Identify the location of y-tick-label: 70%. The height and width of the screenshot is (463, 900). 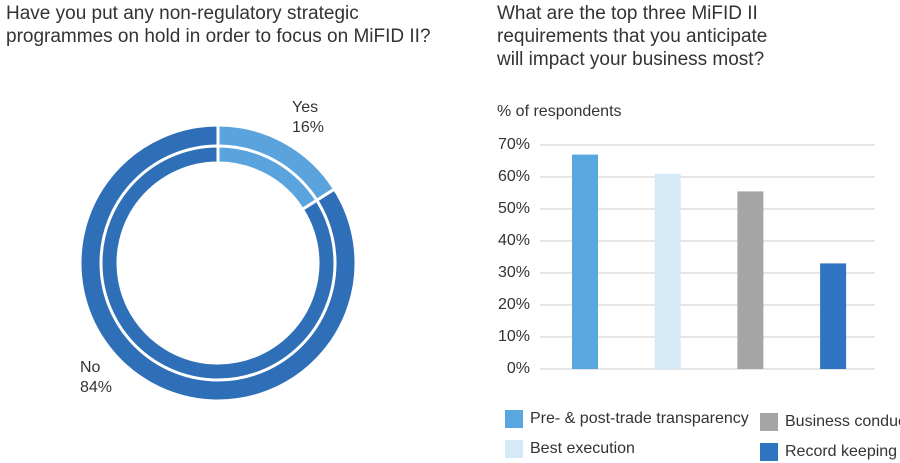
(514, 144).